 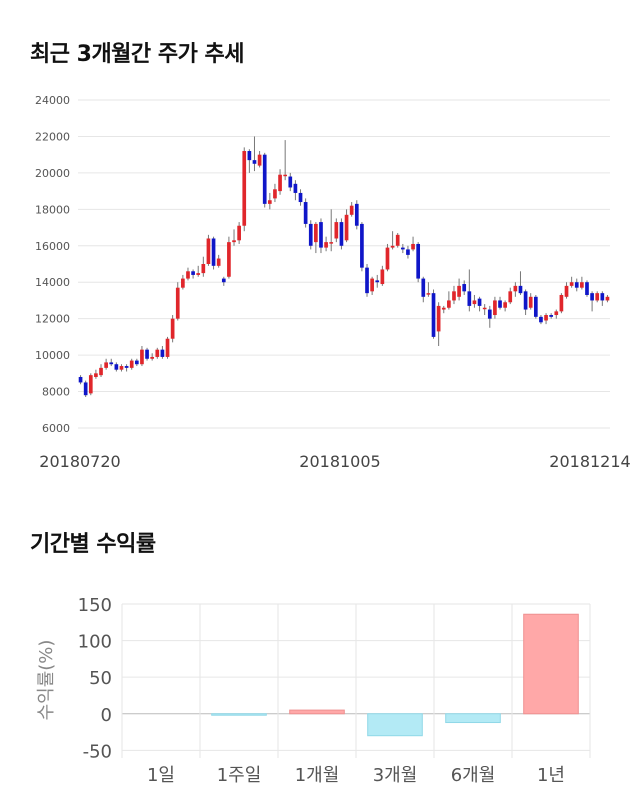 What do you see at coordinates (239, 775) in the screenshot?
I see `bar-x-tick-label: 1주일` at bounding box center [239, 775].